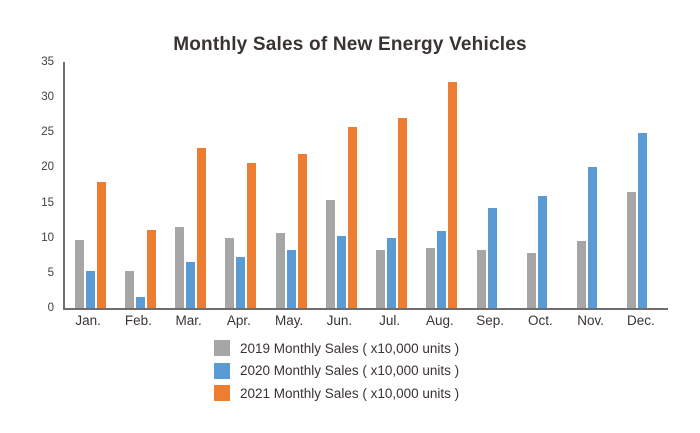  I want to click on x-tick-label: Jan., so click(88, 320).